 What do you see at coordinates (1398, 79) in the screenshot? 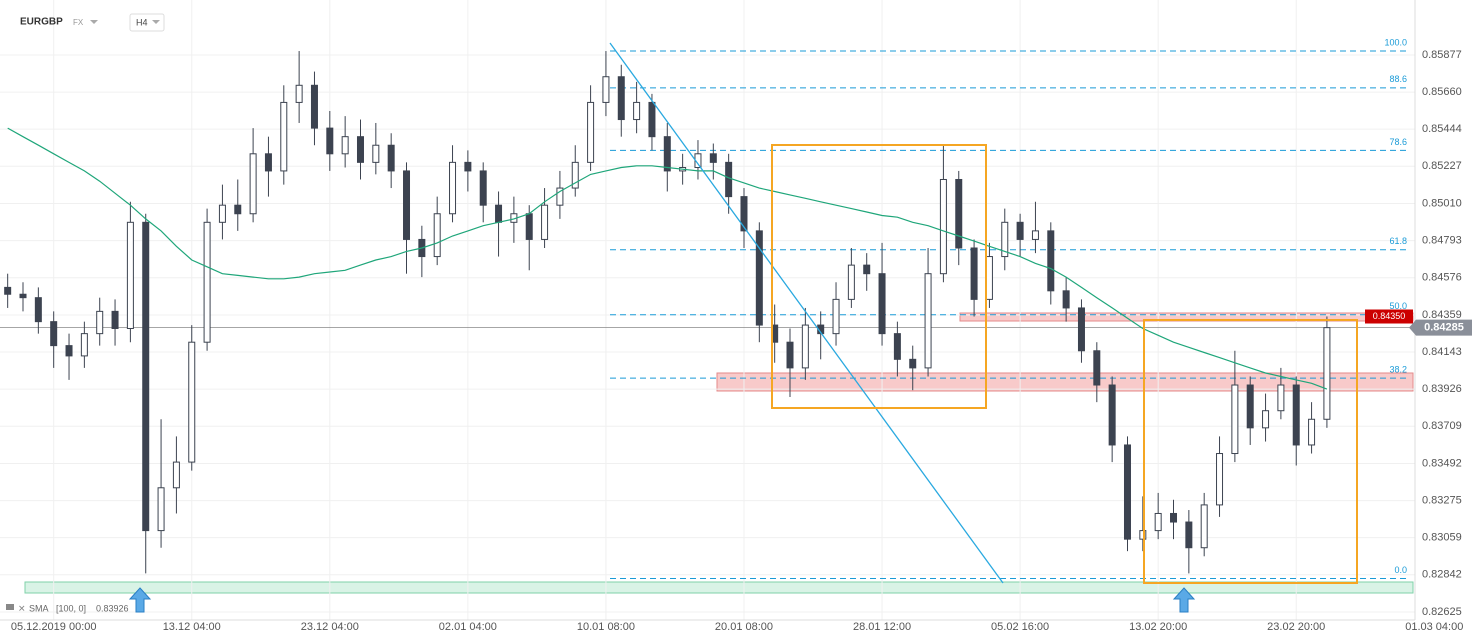
I see `fib-label: 88.6` at bounding box center [1398, 79].